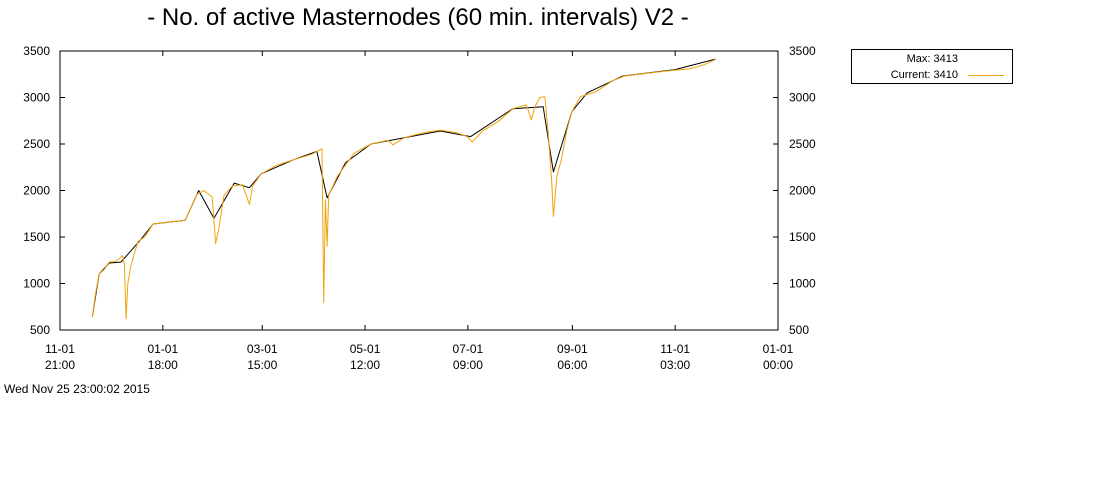 Image resolution: width=1114 pixels, height=498 pixels. I want to click on x-tick-label-date: 03-01, so click(262, 349).